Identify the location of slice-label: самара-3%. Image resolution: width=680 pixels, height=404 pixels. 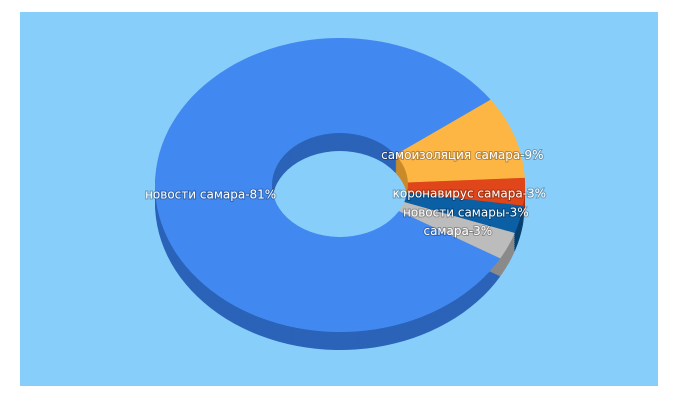
(457, 231).